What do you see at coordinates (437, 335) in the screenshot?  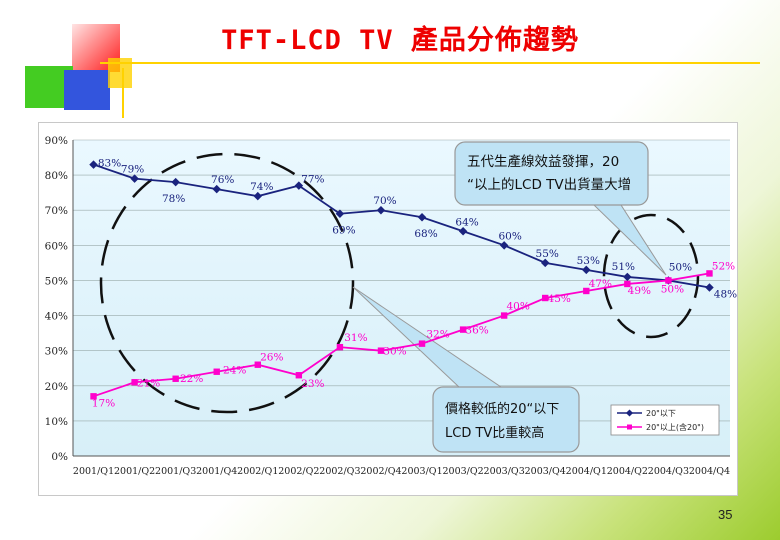 I see `data-label: 32%` at bounding box center [437, 335].